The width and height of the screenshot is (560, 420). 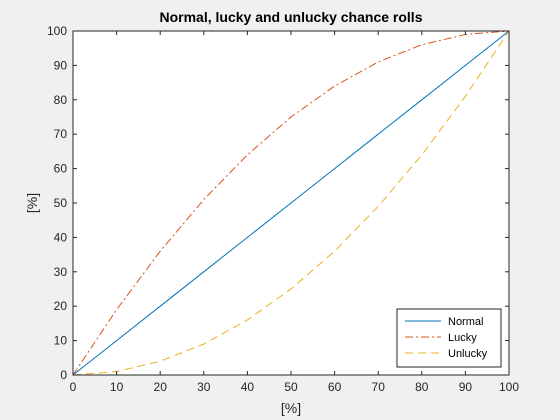 I want to click on x-tick-label: 90, so click(x=466, y=387).